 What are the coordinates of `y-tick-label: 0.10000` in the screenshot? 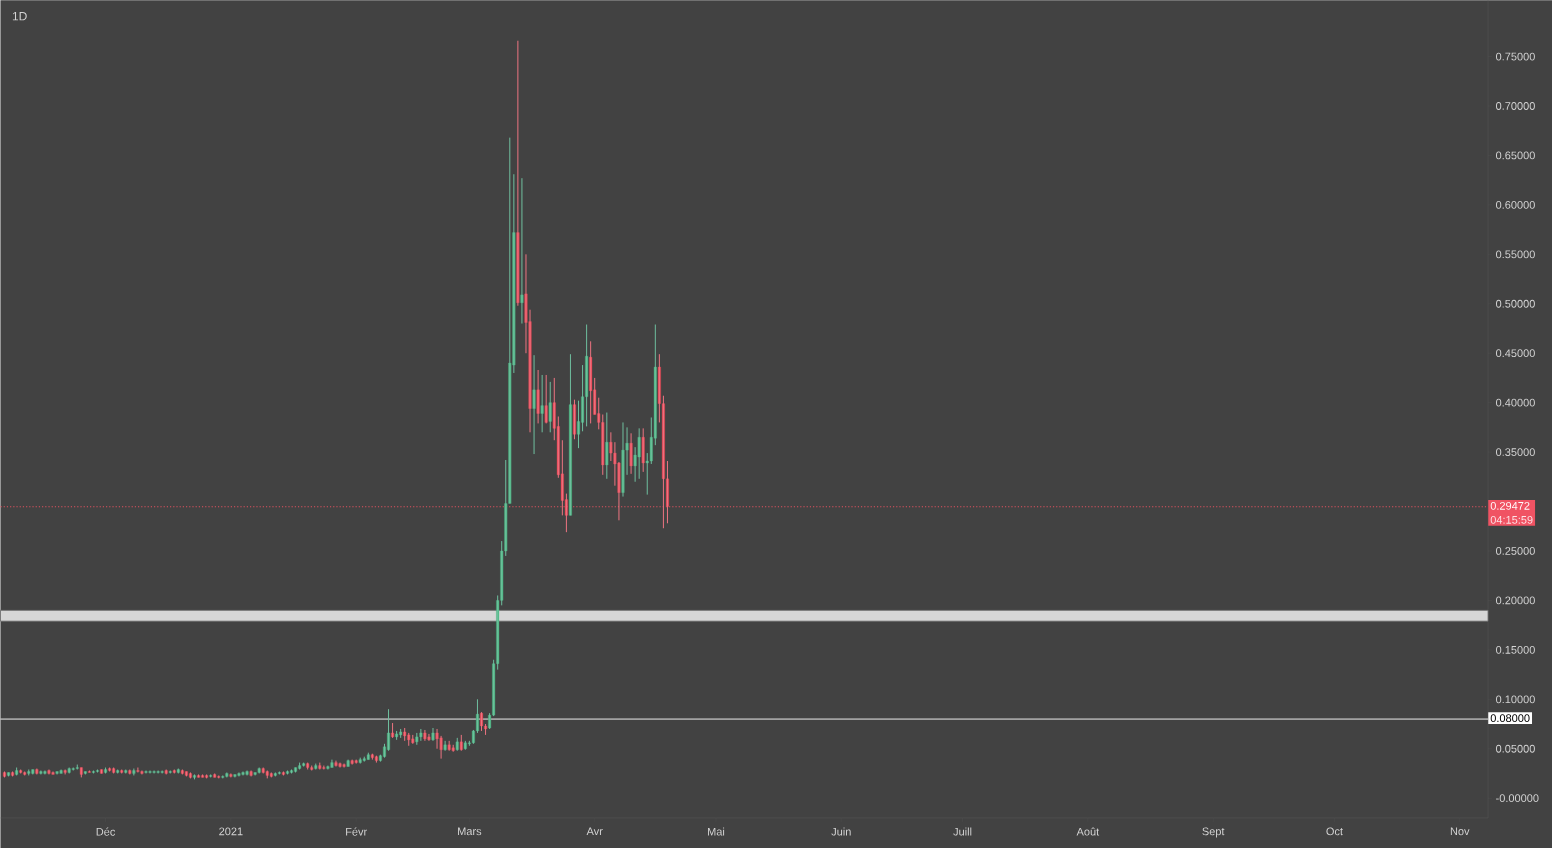 It's located at (1515, 699).